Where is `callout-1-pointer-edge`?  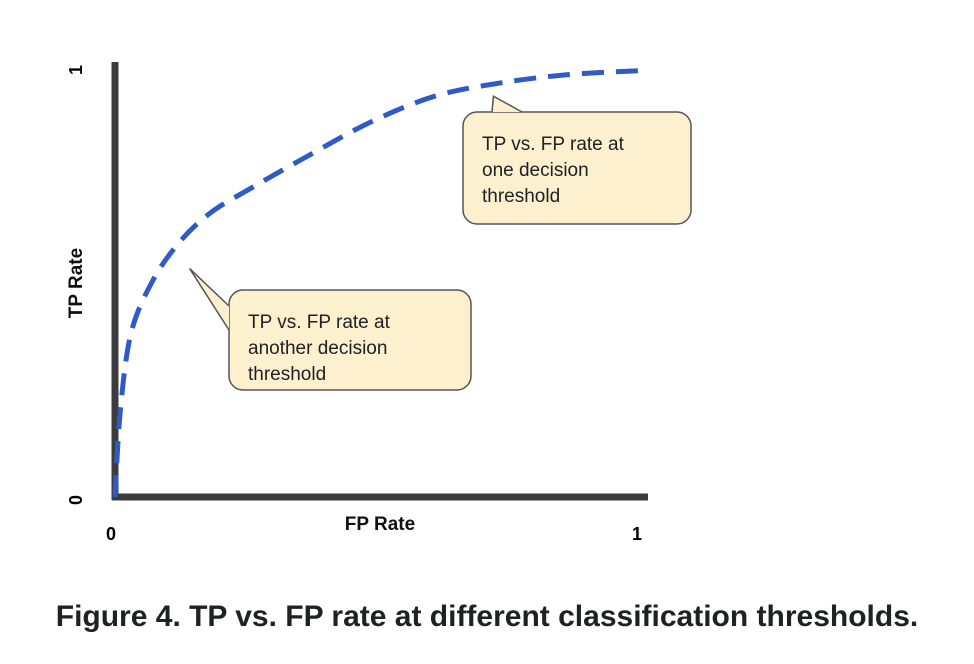
callout-1-pointer-edge is located at coordinates (507, 103).